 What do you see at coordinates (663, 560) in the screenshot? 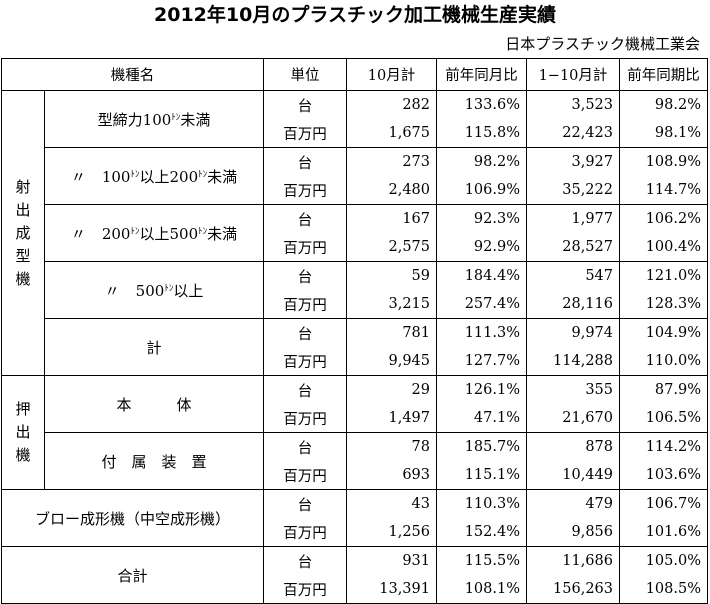
I see `cell: 105.0%` at bounding box center [663, 560].